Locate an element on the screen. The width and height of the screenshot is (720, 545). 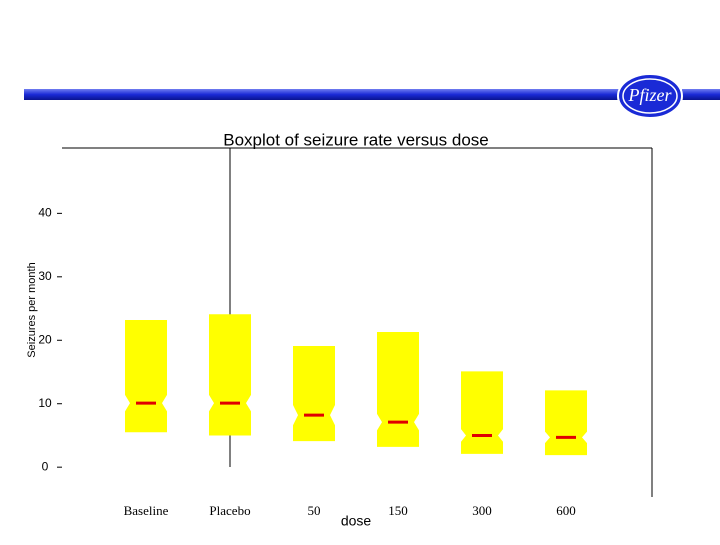
y-axis-label: Seizures per month is located at coordinates (32, 309).